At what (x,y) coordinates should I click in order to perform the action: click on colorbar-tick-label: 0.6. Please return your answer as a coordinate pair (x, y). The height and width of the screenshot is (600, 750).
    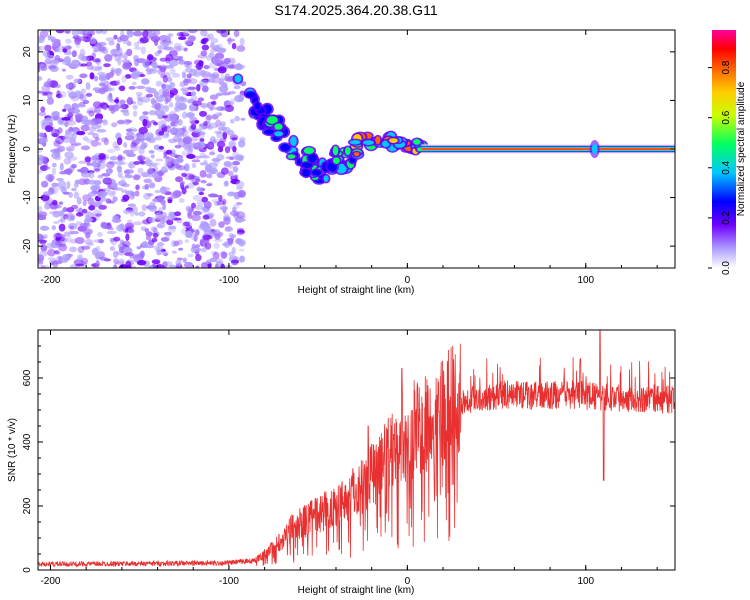
    Looking at the image, I should click on (726, 117).